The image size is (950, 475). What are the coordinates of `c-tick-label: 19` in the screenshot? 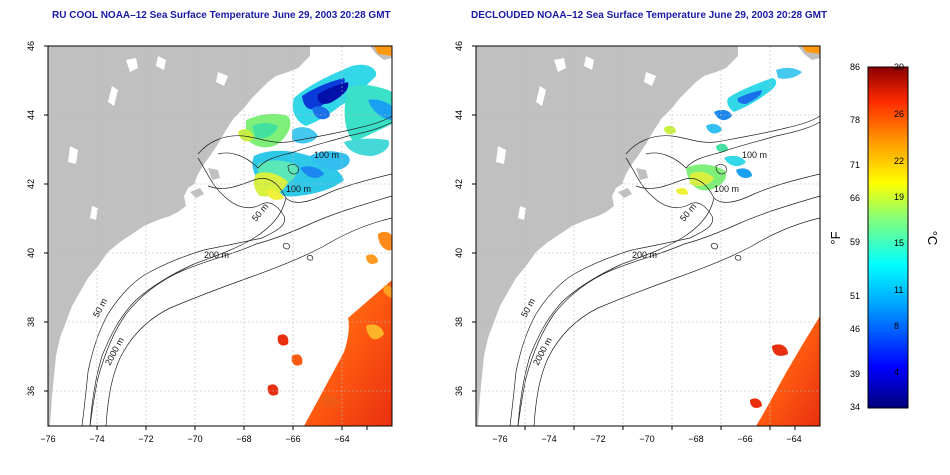 It's located at (899, 197).